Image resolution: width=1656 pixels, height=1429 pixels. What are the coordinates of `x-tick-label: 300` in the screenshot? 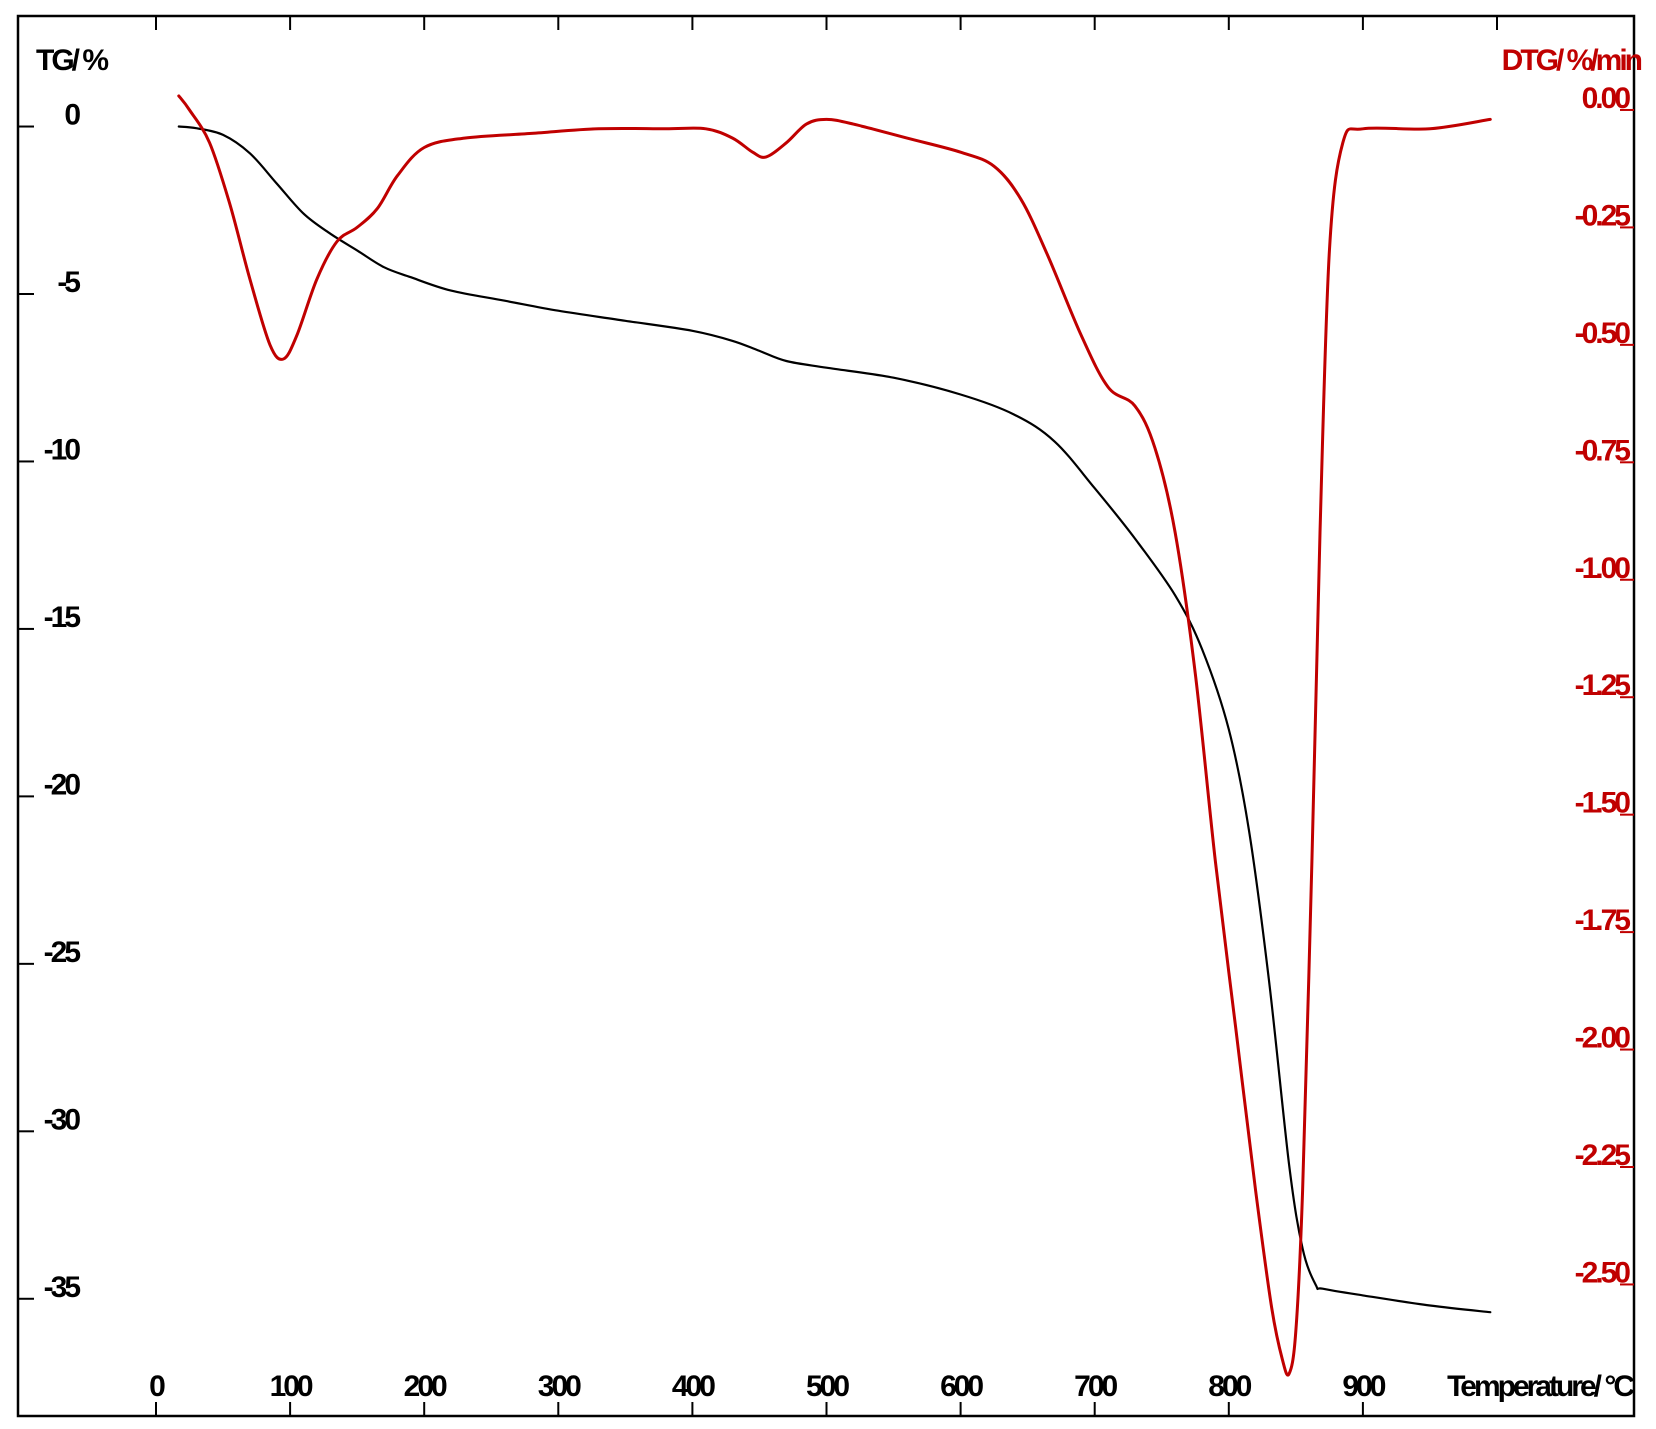 It's located at (559, 1386).